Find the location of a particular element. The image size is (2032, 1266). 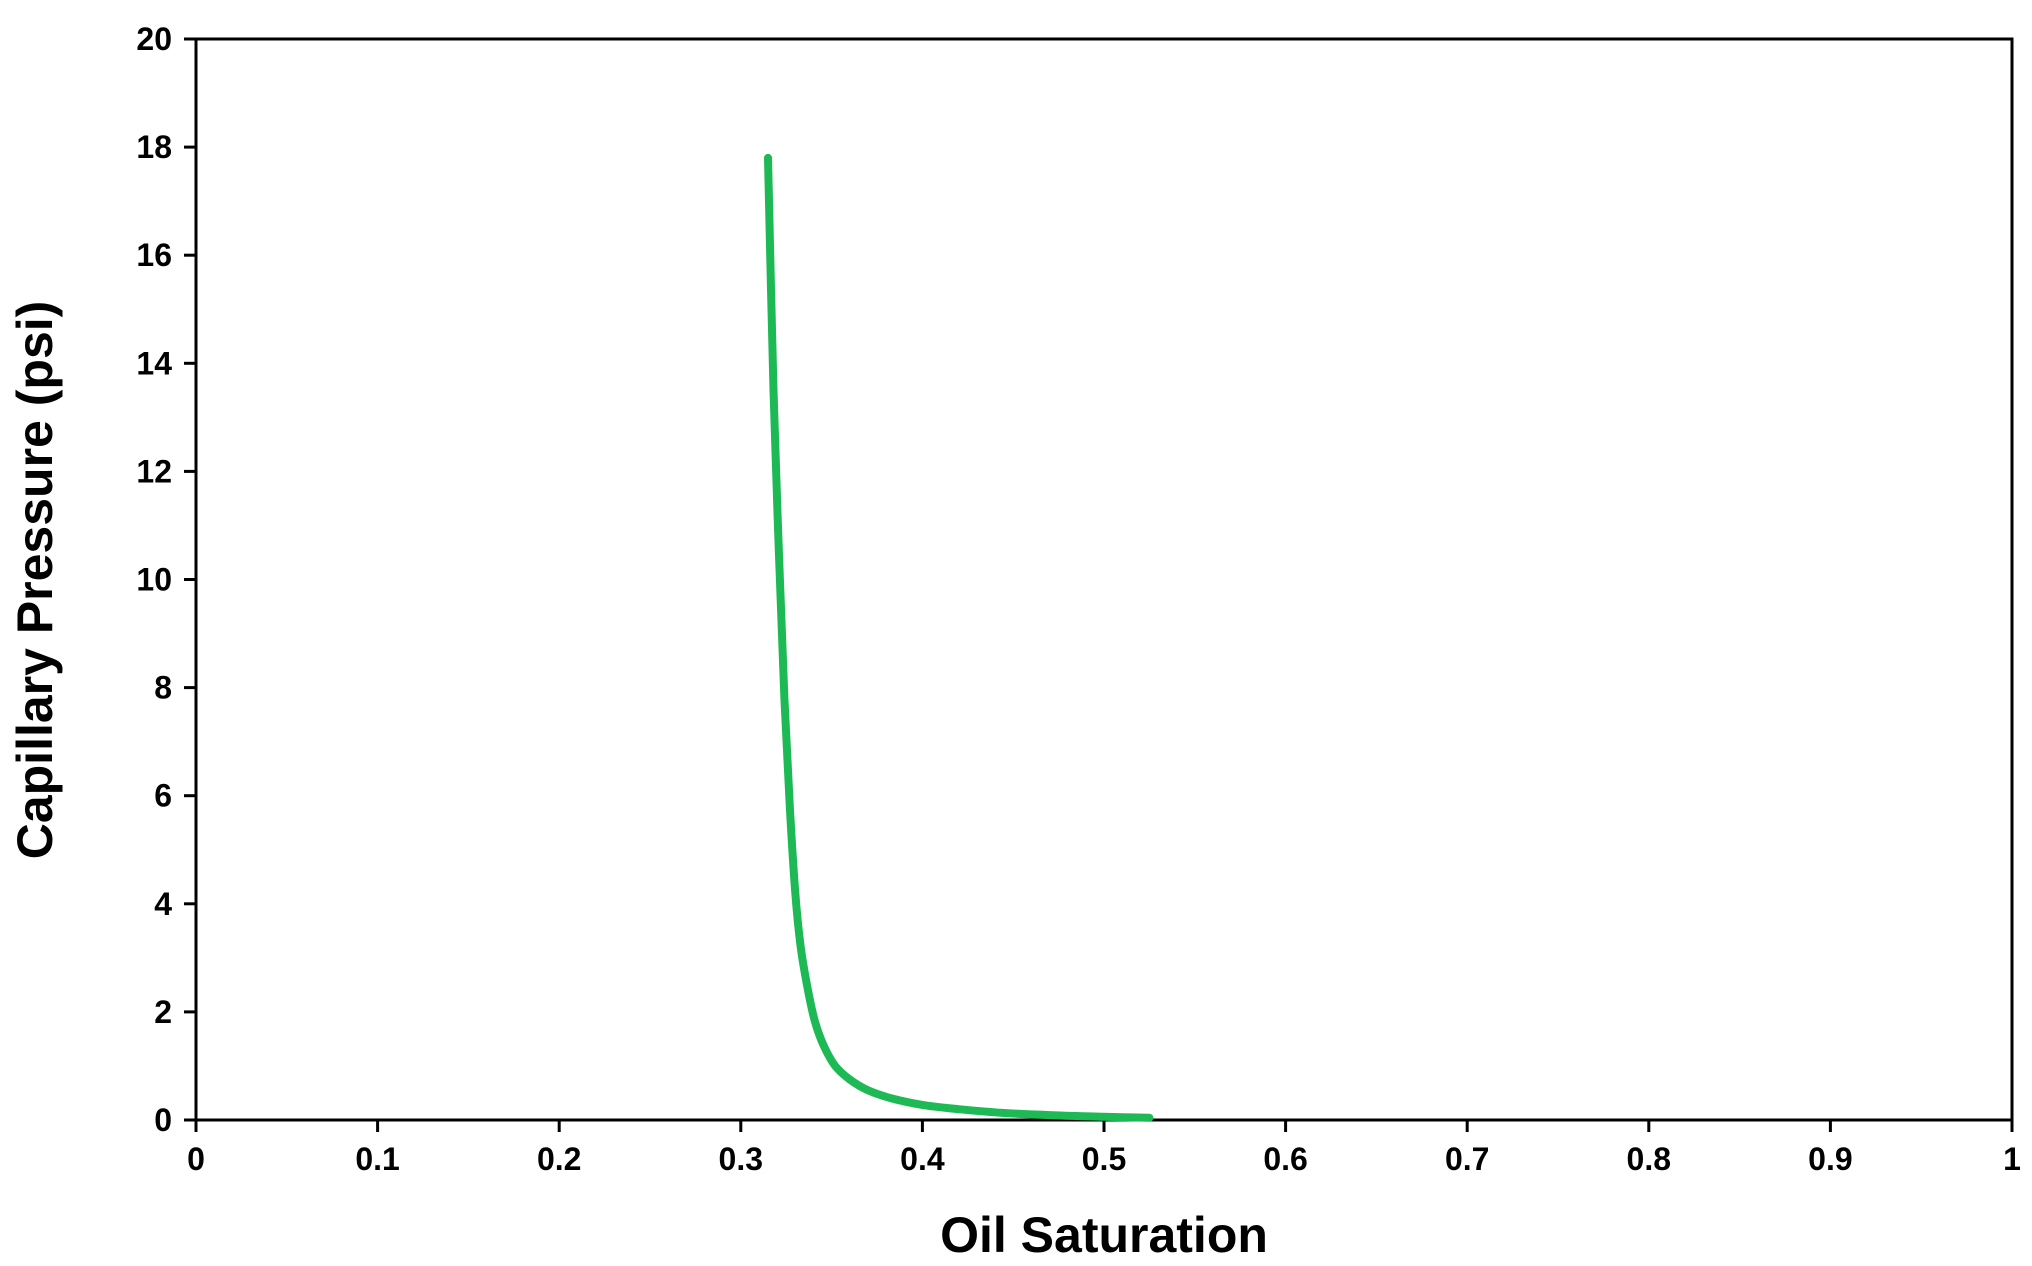

x-axis-title: Oil Saturation is located at coordinates (1104, 1235).